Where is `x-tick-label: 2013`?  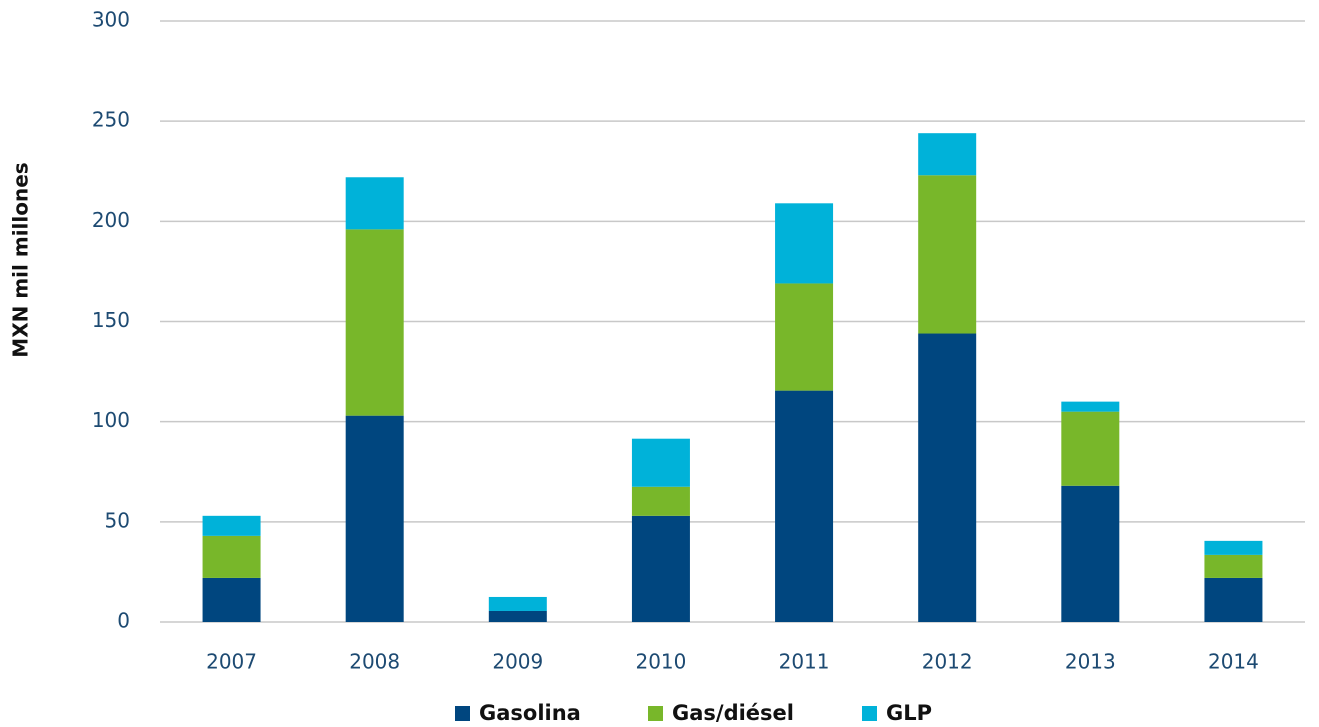 x-tick-label: 2013 is located at coordinates (1090, 662).